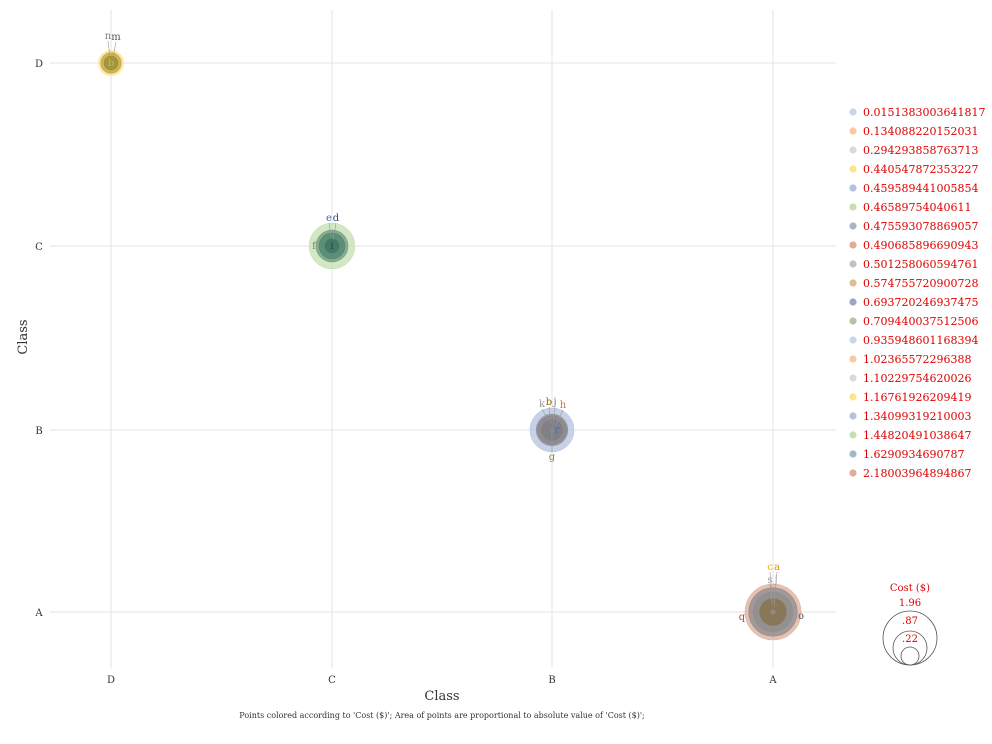  Describe the element at coordinates (23, 336) in the screenshot. I see `y-axis-title: Class` at that location.